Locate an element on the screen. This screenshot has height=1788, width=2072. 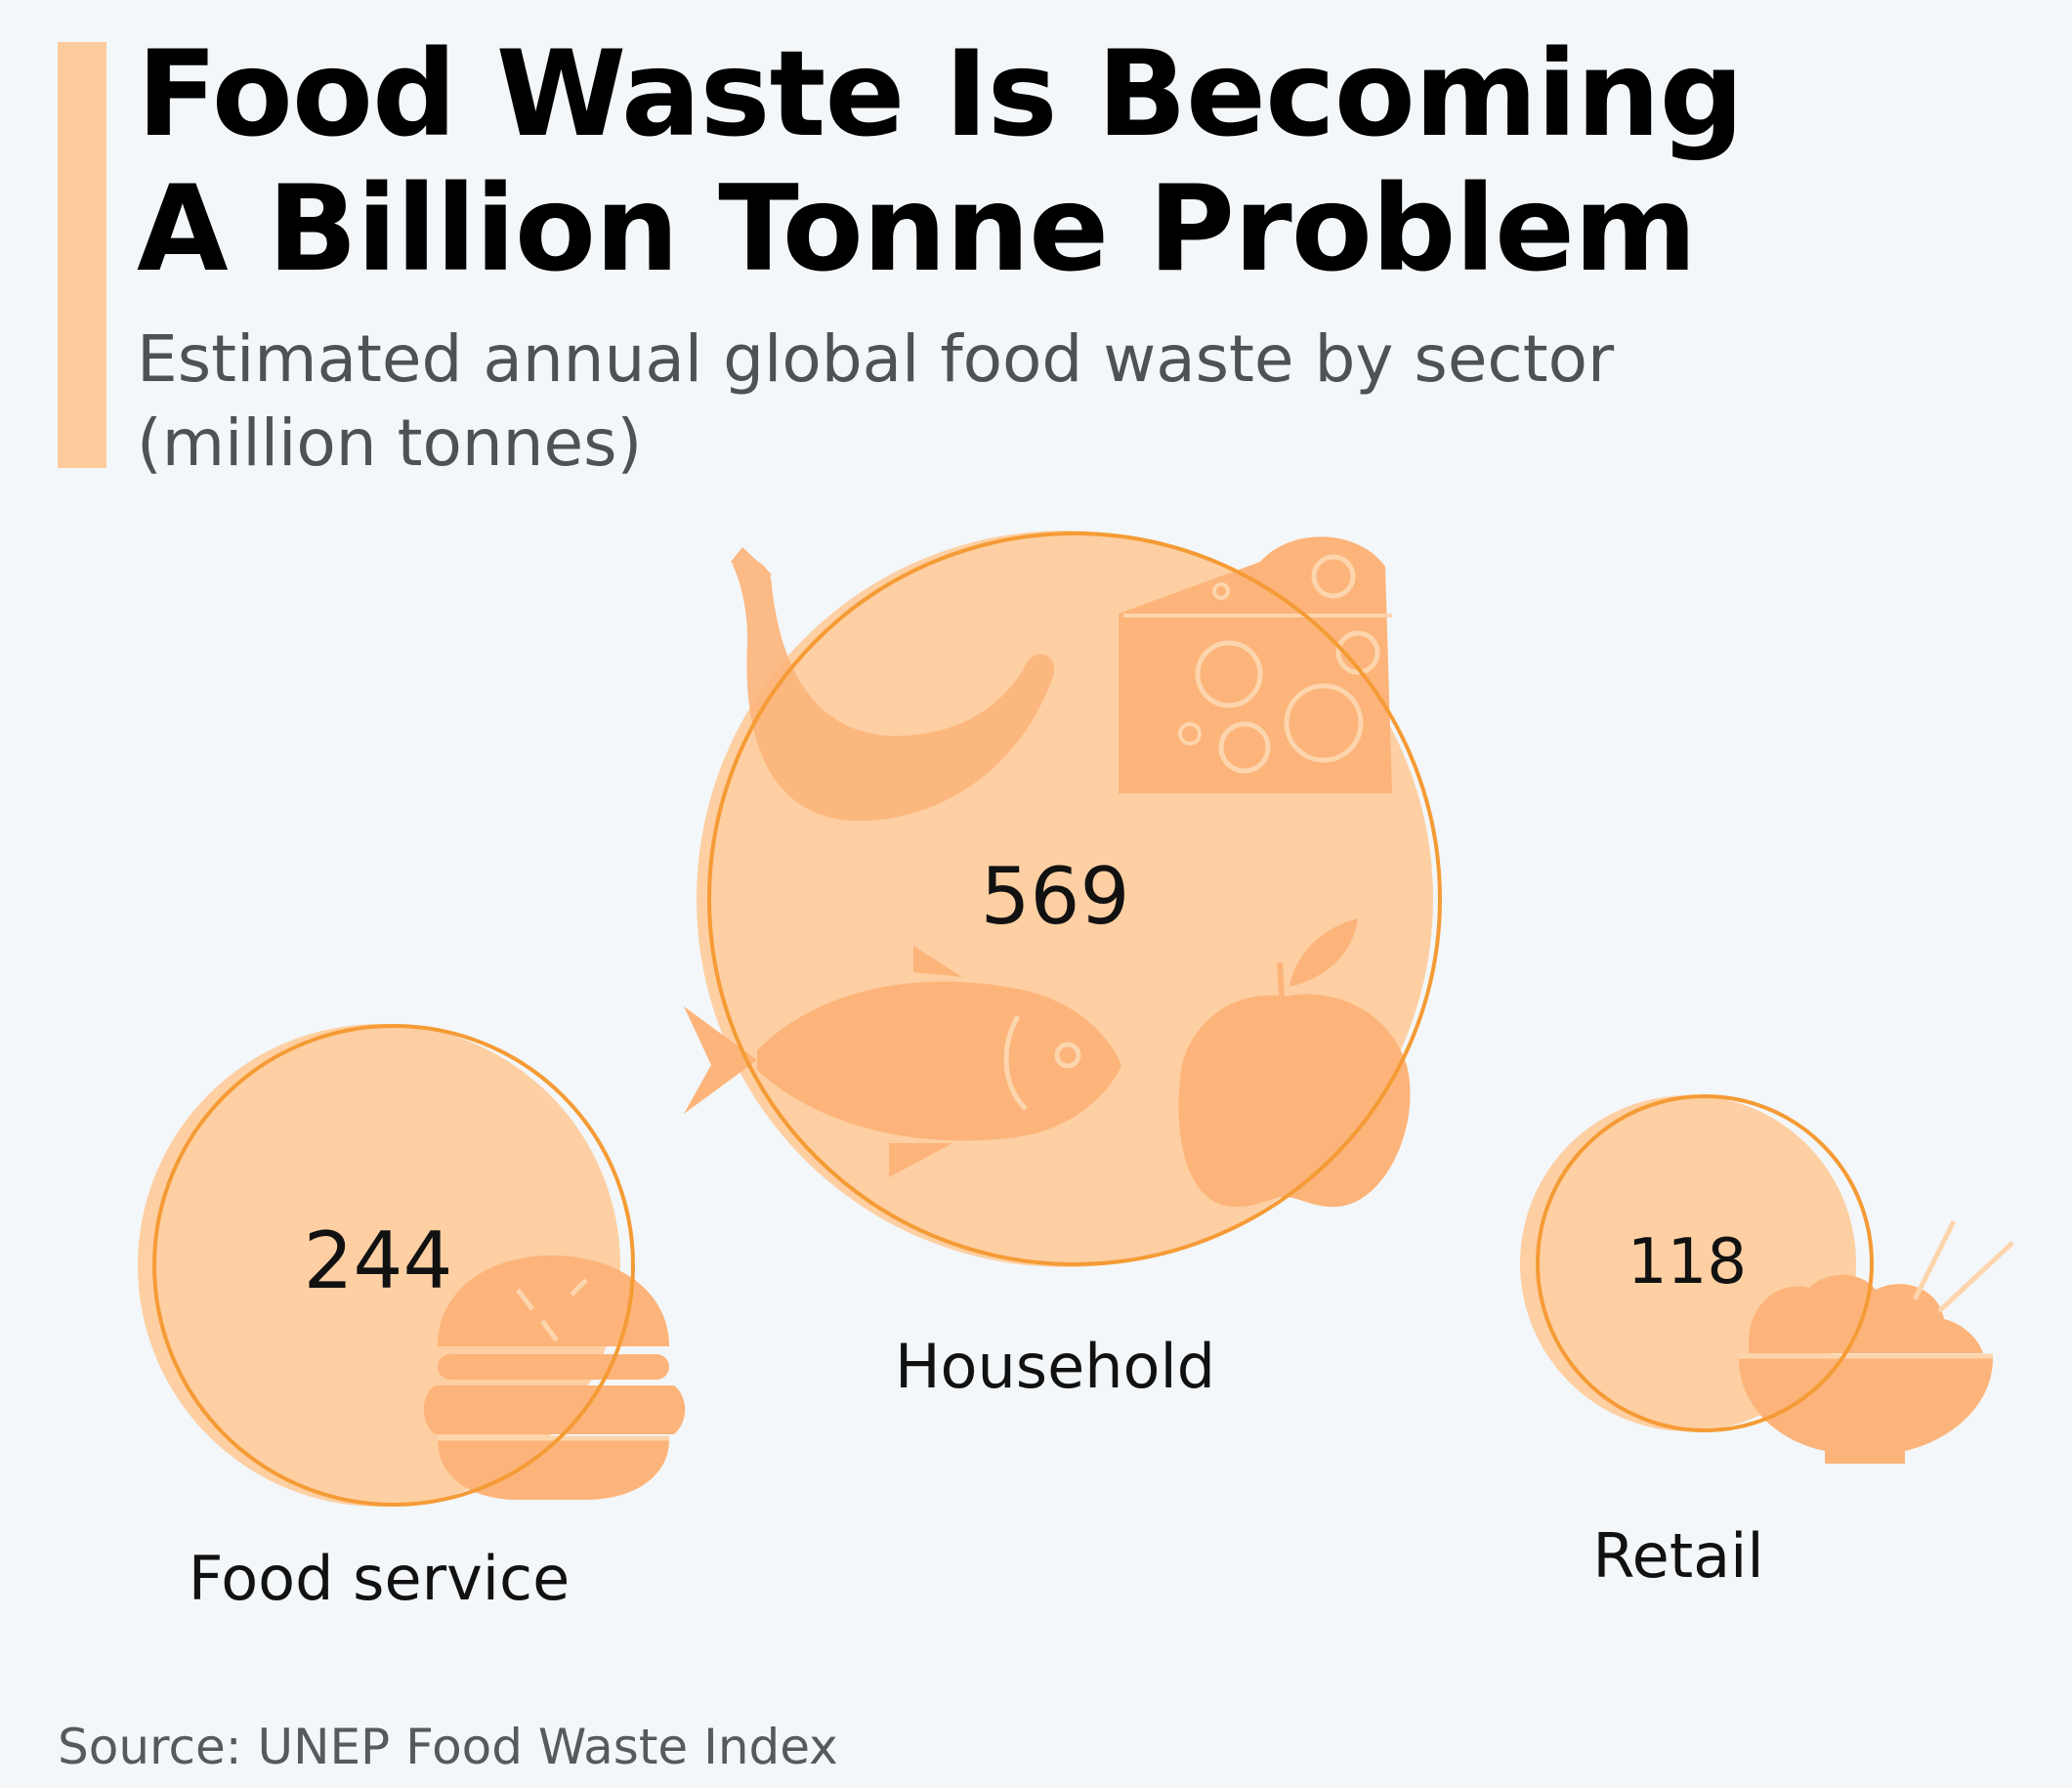
value-label-household: 569 is located at coordinates (1056, 896).